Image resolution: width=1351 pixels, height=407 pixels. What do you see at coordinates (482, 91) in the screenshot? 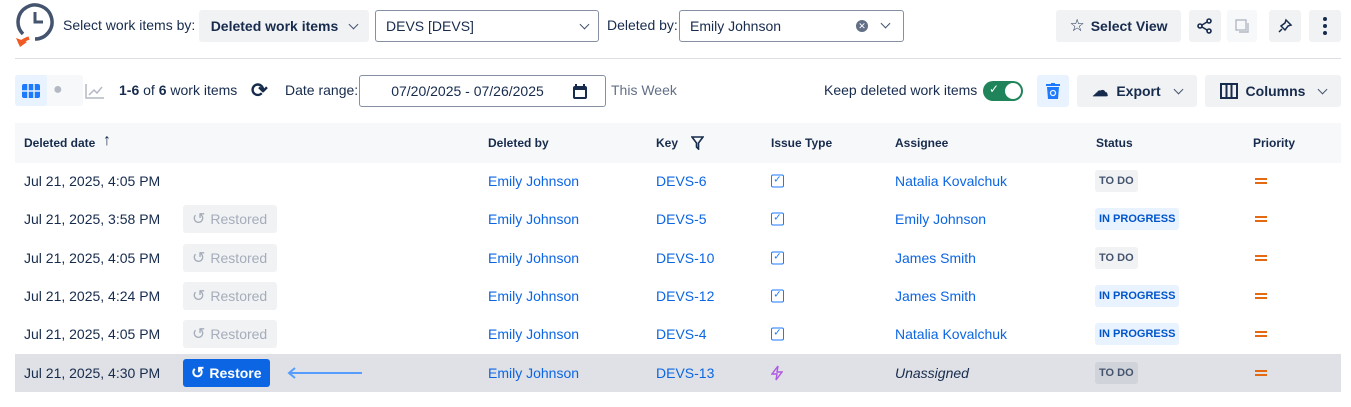
I see `date-range-input: 07/20/2025 - 07/26/2025` at bounding box center [482, 91].